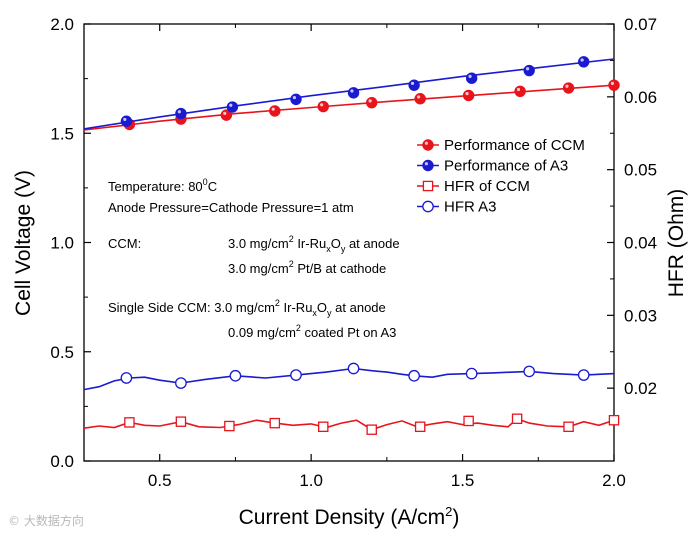 The width and height of the screenshot is (700, 540). I want to click on single-line2-b: coated Pt on A3, so click(348, 332).